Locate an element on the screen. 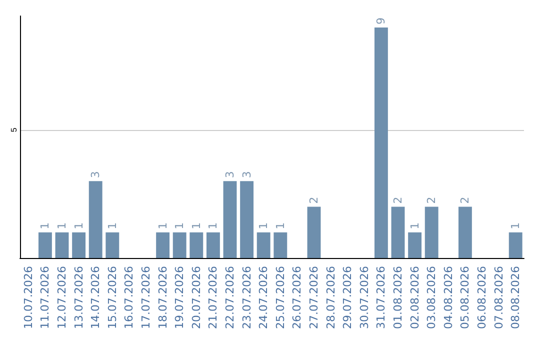 The width and height of the screenshot is (540, 340). x-tick-label: 15.07.2026 is located at coordinates (112, 298).